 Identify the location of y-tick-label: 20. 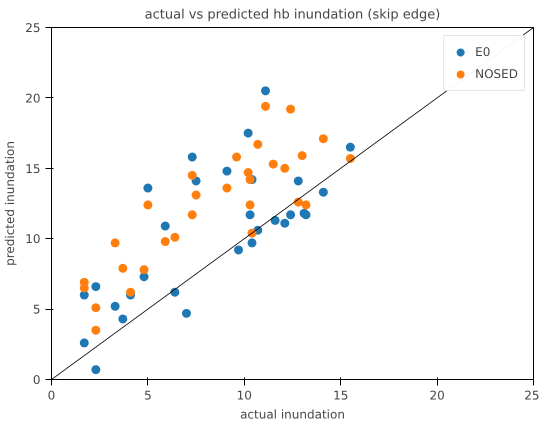
(33, 98).